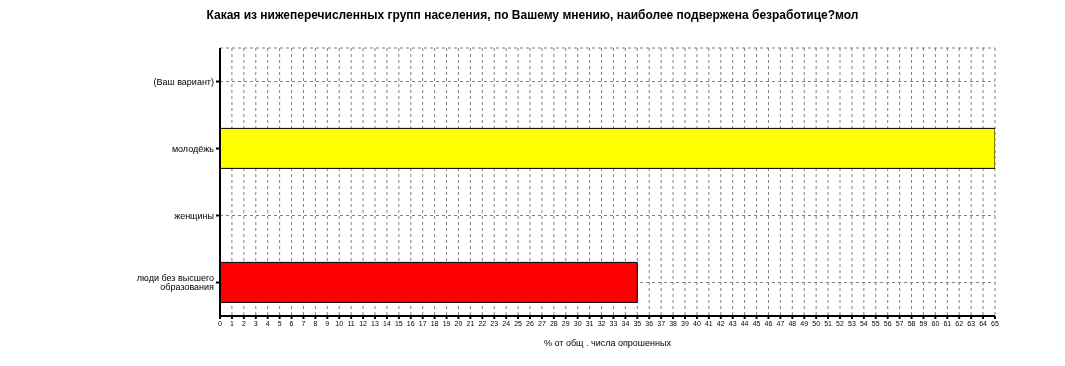 The height and width of the screenshot is (366, 1065). Describe the element at coordinates (193, 148) in the screenshot. I see `y-tick-label: молодёжь` at that location.